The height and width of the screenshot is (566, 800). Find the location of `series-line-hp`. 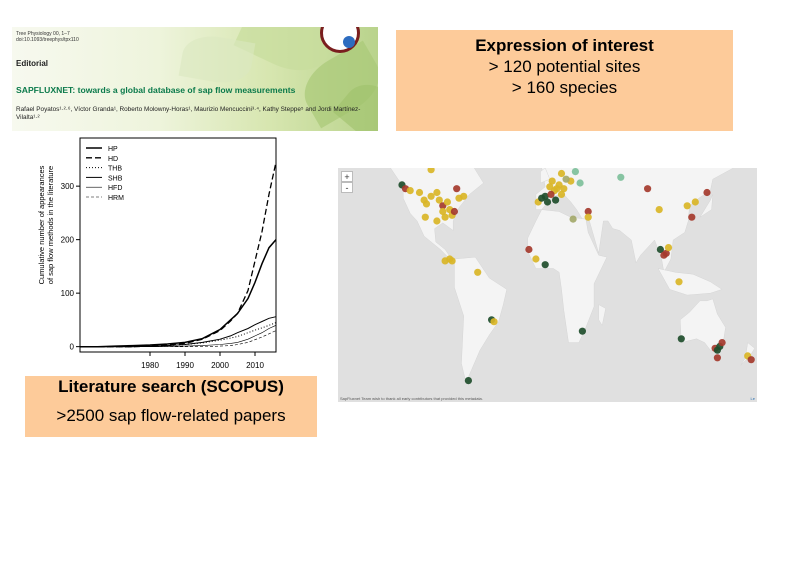

series-line-hp is located at coordinates (178, 293).